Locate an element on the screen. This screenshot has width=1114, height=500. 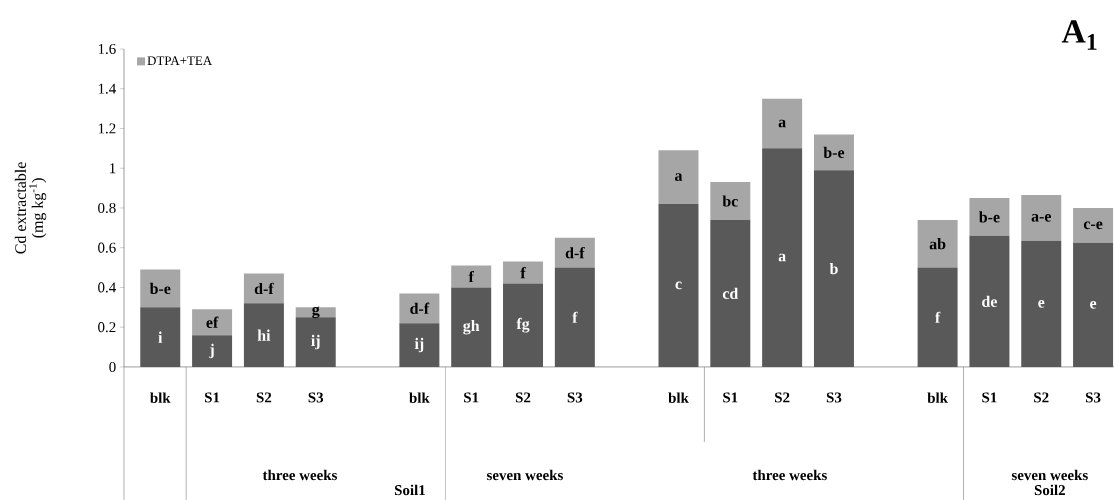
legend-label: DTPA+TEA is located at coordinates (180, 60).